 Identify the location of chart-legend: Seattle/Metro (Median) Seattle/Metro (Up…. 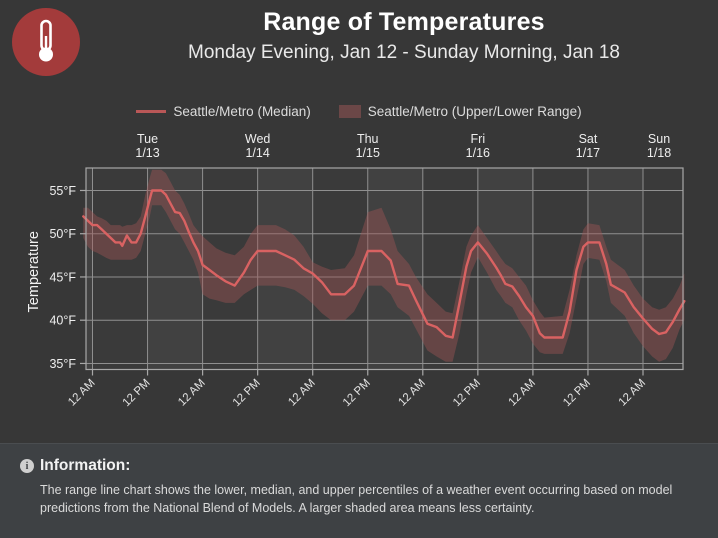
(359, 111).